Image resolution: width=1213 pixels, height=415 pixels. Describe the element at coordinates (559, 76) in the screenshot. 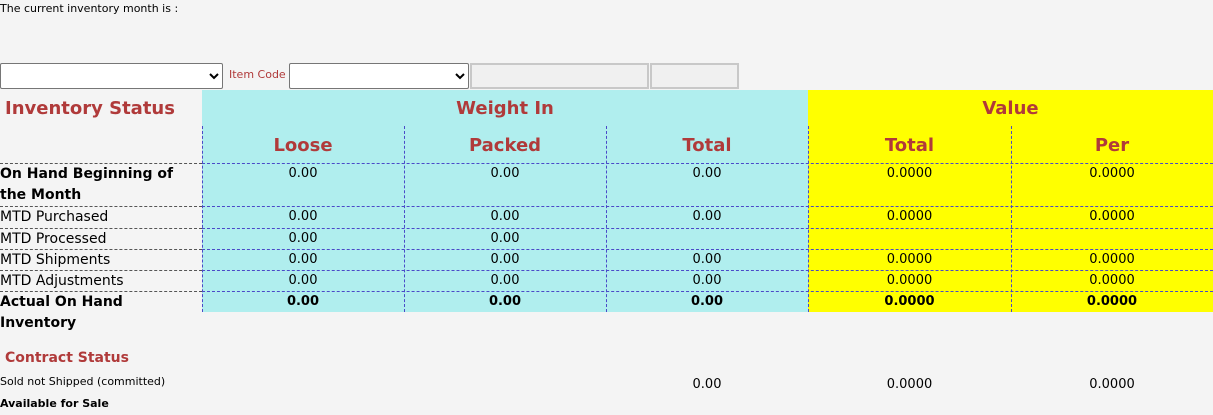

I see `item-description-input` at that location.